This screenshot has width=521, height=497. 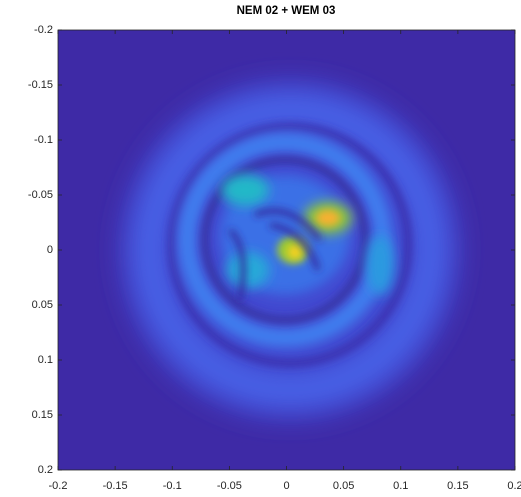 I want to click on x-tick-label: -0.1, so click(x=172, y=486).